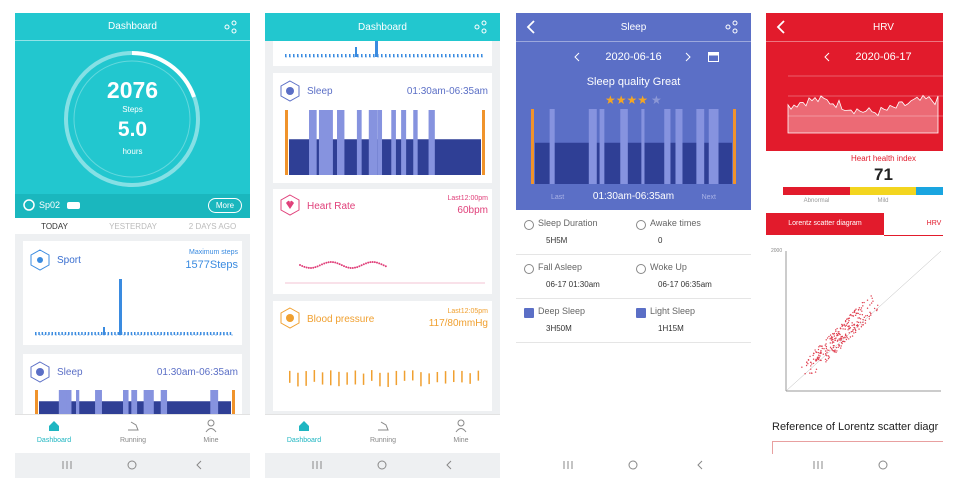 Image resolution: width=965 pixels, height=491 pixels. Describe the element at coordinates (132, 129) in the screenshot. I see `hours-value: 5.0` at that location.